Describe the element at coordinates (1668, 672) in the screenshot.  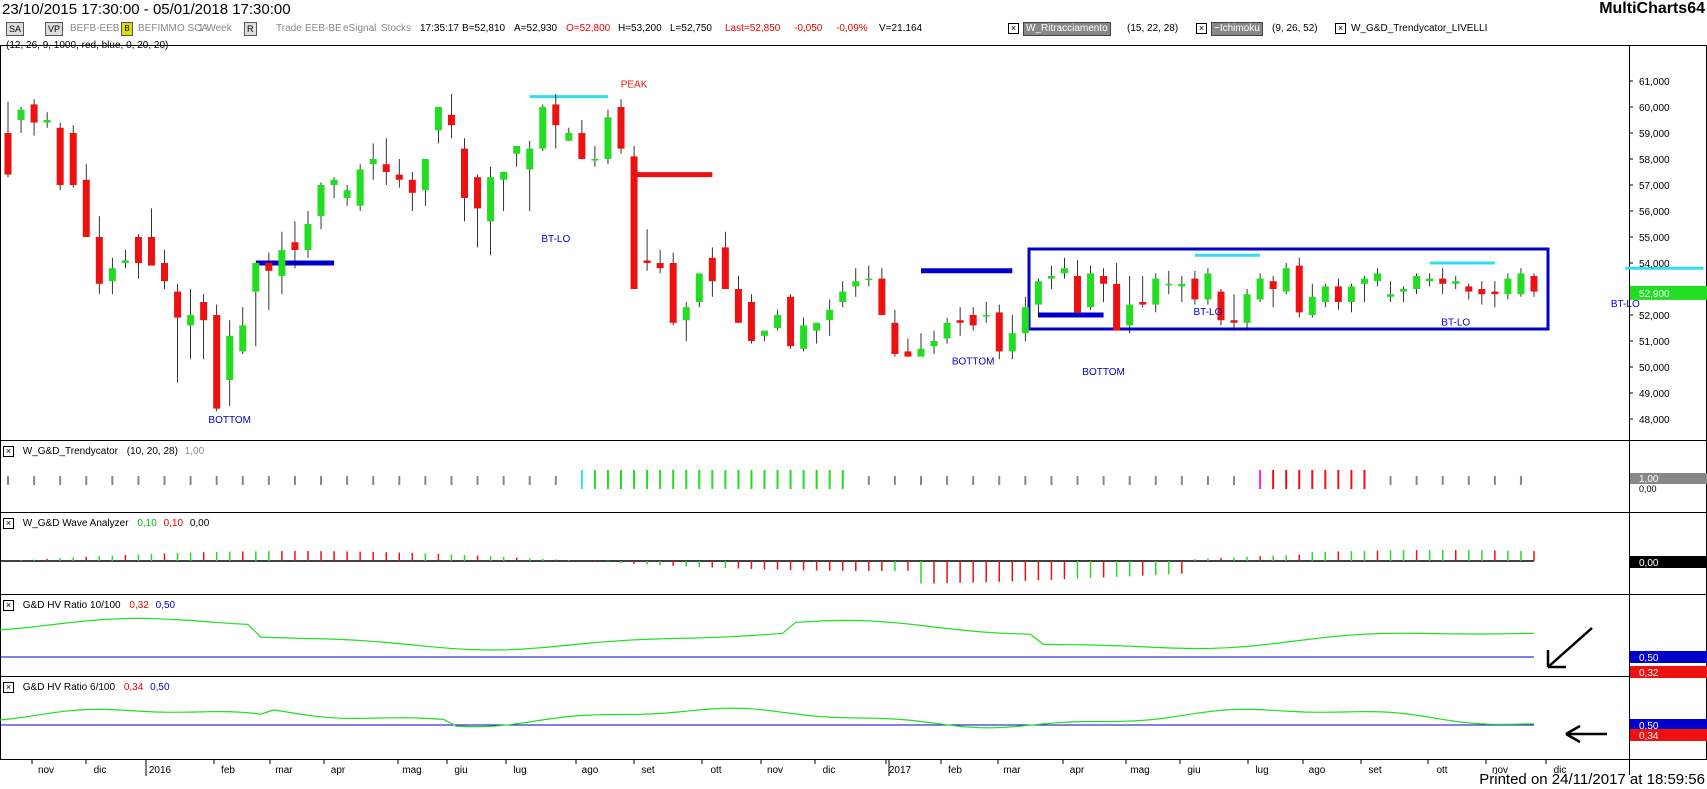
I see `hv-red-marker` at that location.